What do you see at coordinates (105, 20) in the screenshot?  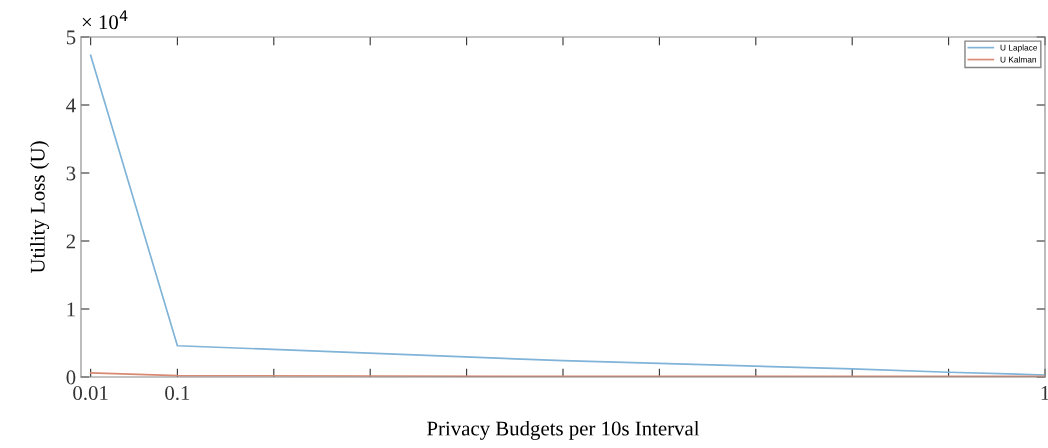 I see `text: × 10$^{4}$` at bounding box center [105, 20].